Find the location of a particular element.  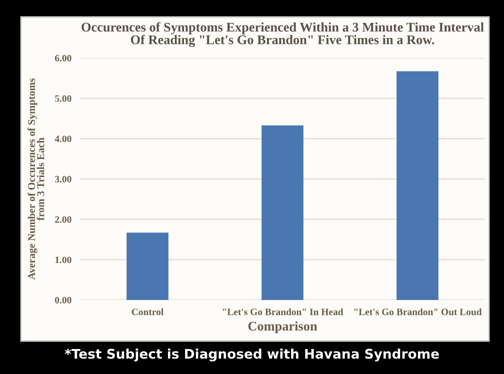

y-tick-label: 6.00 is located at coordinates (63, 58).